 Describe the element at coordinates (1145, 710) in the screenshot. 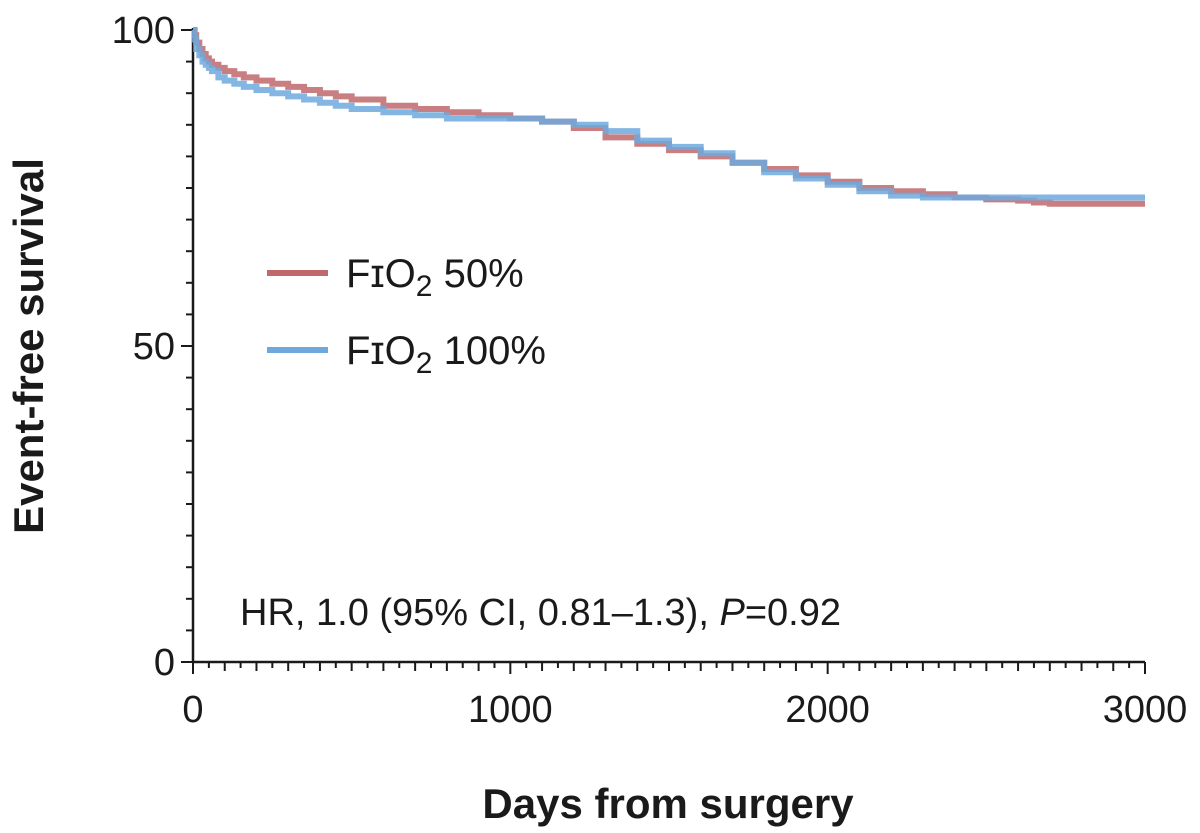

I see `x-tick-label: 3000` at that location.